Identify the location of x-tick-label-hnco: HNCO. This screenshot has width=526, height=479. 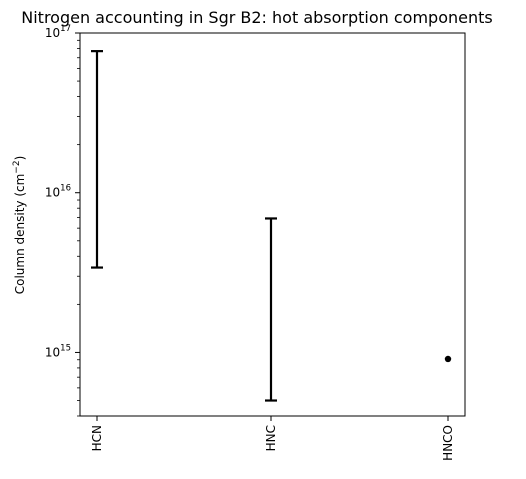
(448, 443).